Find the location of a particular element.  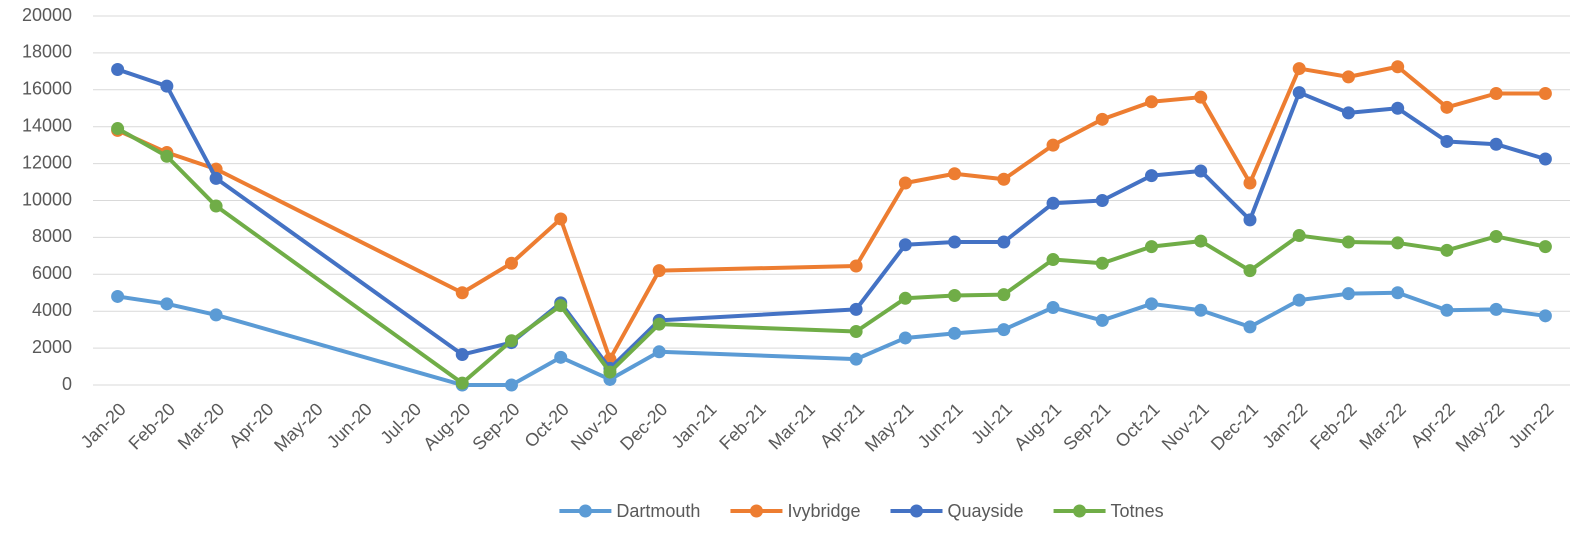

x-tick-label: Oct-20 is located at coordinates (547, 425).